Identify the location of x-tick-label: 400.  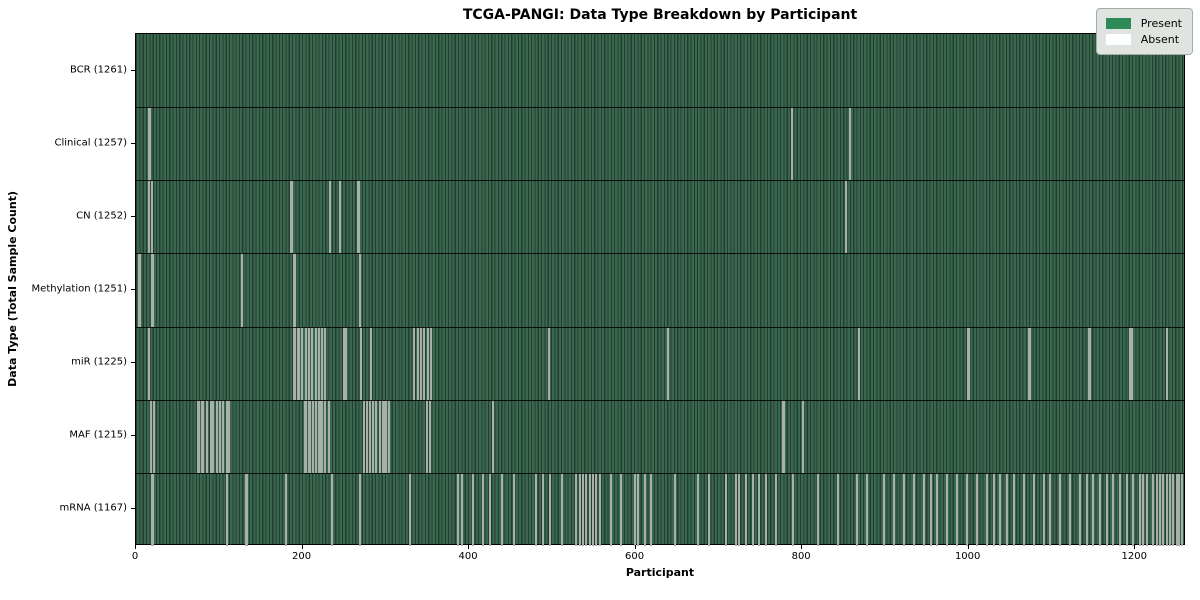
(468, 556).